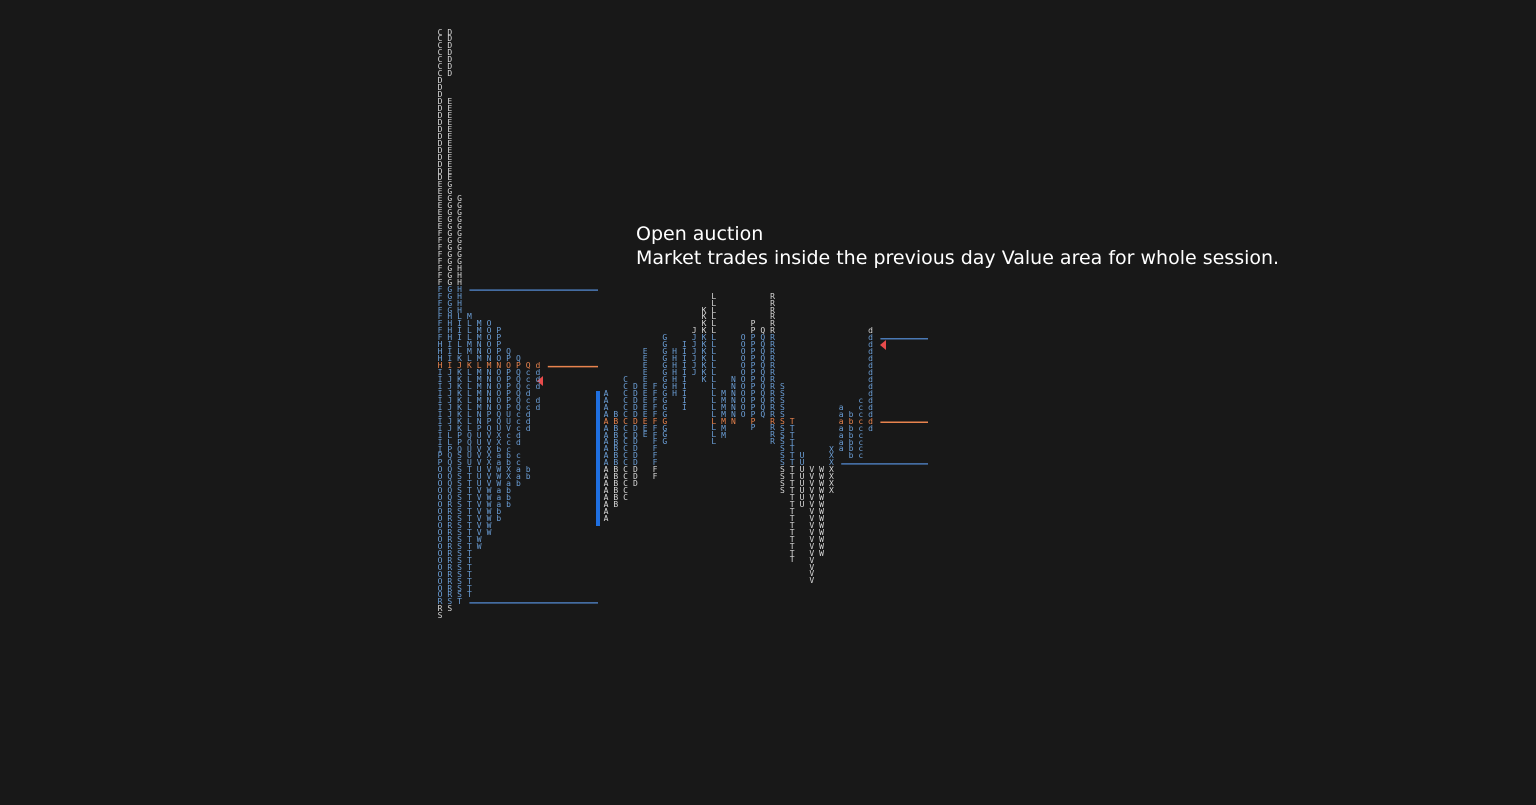 This screenshot has width=1536, height=805. I want to click on tpo-letter: H, so click(674, 373).